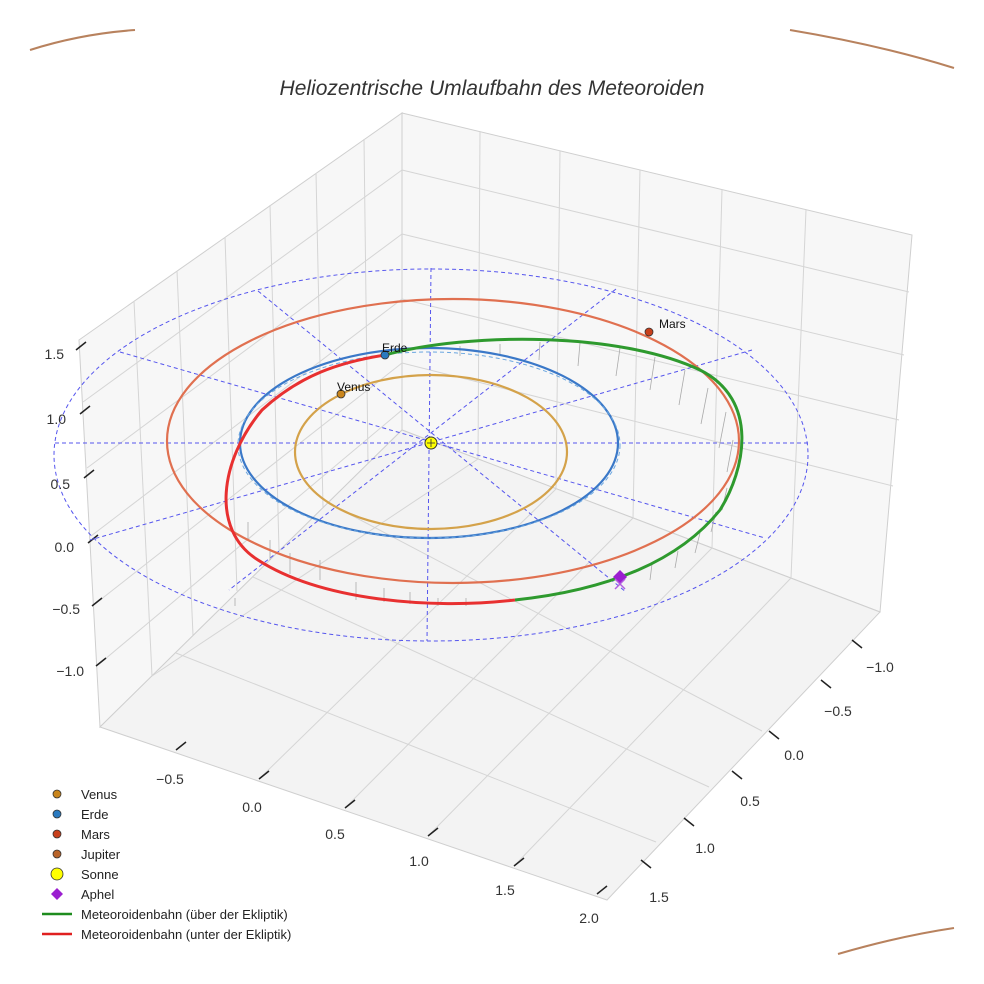 The width and height of the screenshot is (984, 984). Describe the element at coordinates (97, 894) in the screenshot. I see `legend-label: Aphel` at that location.